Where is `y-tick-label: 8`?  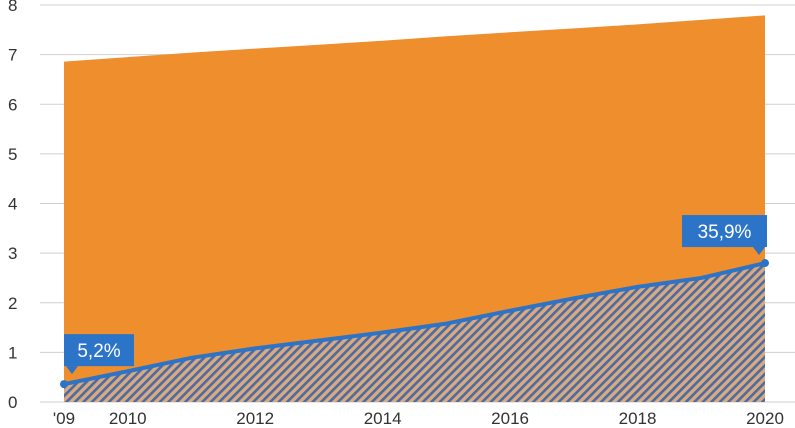 y-tick-label: 8 is located at coordinates (12, 7).